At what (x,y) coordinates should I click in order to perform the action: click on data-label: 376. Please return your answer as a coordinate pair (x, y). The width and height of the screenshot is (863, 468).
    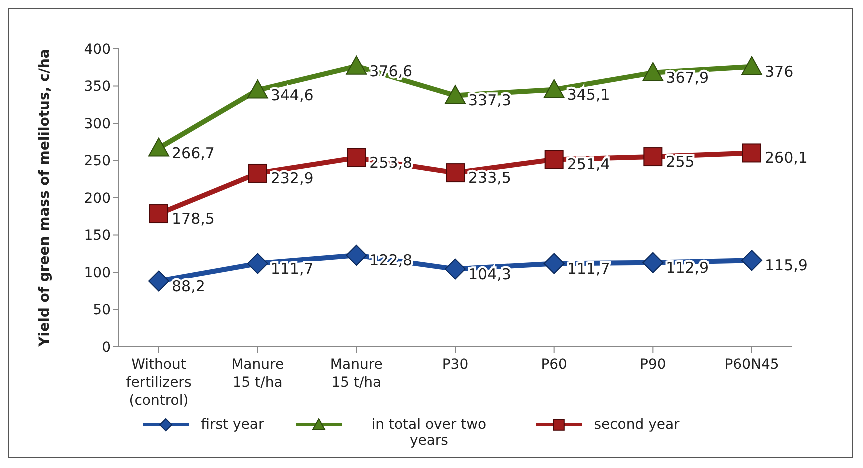
    Looking at the image, I should click on (779, 71).